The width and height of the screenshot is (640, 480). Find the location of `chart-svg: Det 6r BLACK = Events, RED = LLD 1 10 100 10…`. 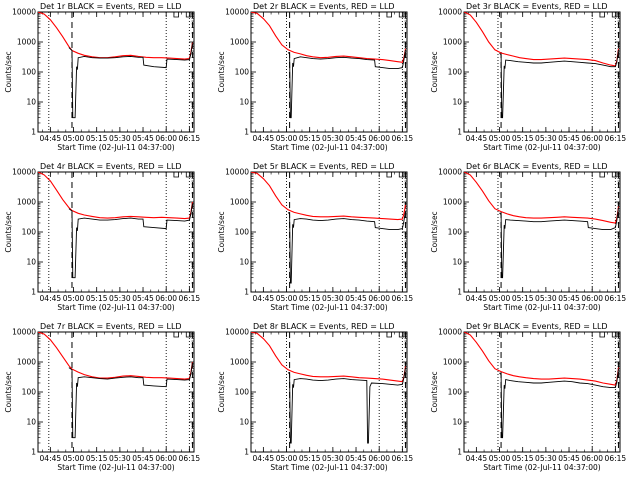

chart-svg: Det 6r BLACK = Events, RED = LLD 1 10 100 10… is located at coordinates (528, 237).